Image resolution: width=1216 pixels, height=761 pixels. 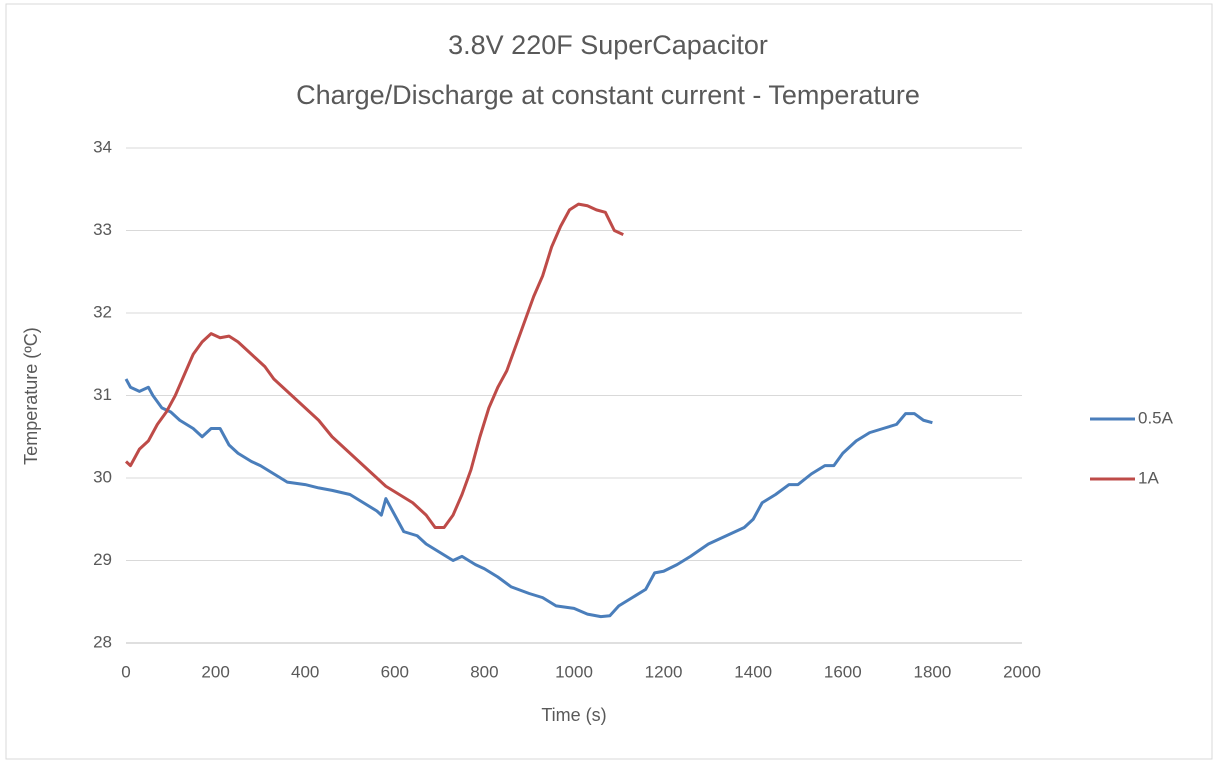 I want to click on x-tick-label: 600, so click(x=395, y=671).